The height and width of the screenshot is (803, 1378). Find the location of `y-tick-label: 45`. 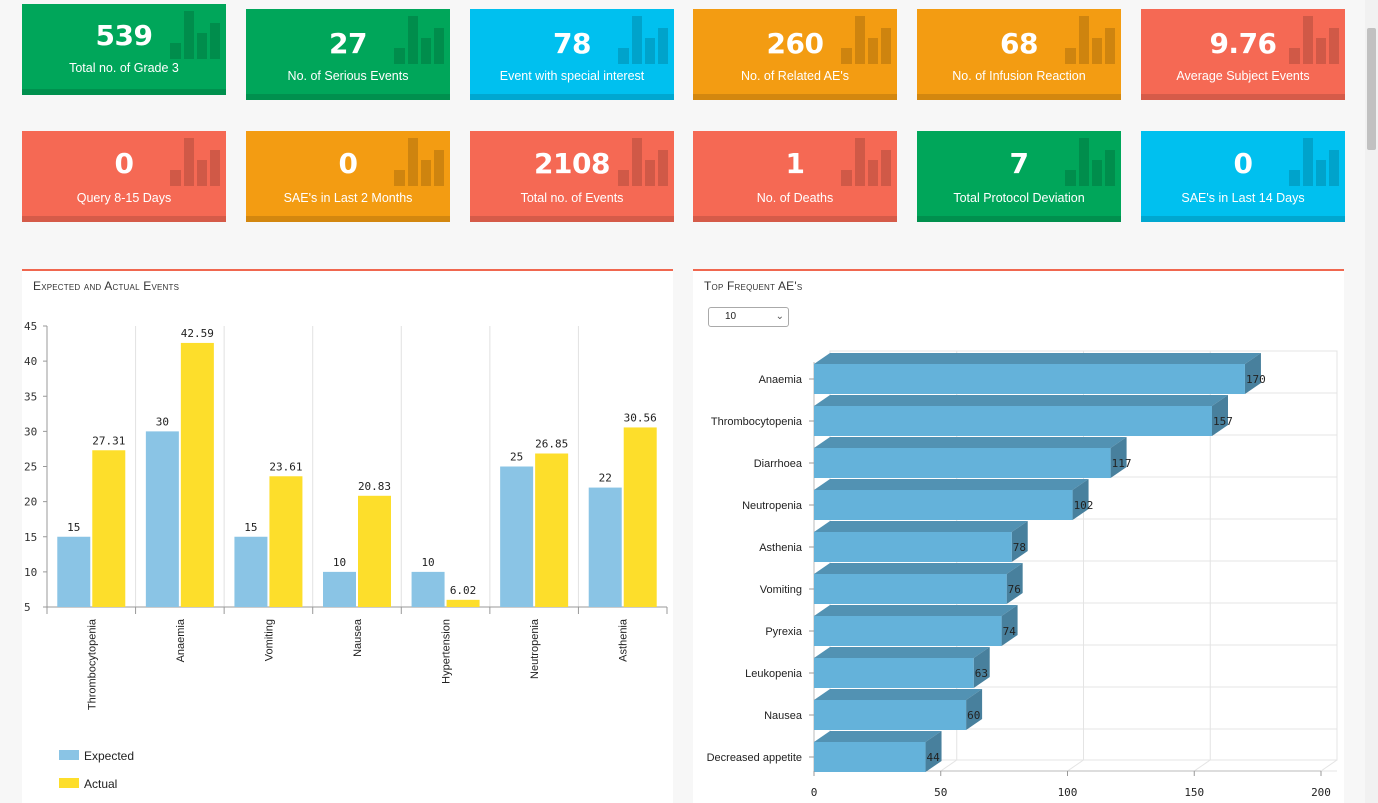

y-tick-label: 45 is located at coordinates (30, 326).